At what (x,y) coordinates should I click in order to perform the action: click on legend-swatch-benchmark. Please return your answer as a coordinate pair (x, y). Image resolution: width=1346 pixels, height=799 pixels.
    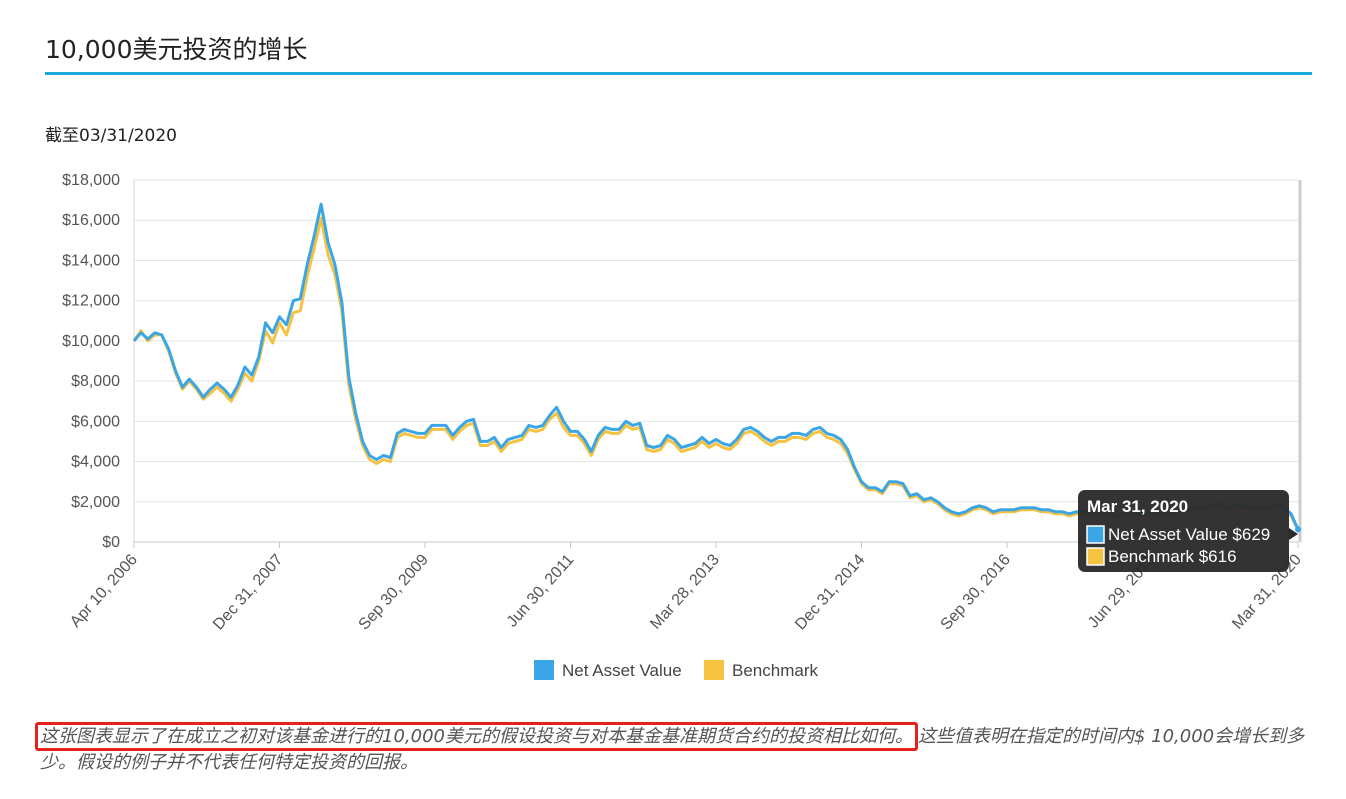
    Looking at the image, I should click on (714, 670).